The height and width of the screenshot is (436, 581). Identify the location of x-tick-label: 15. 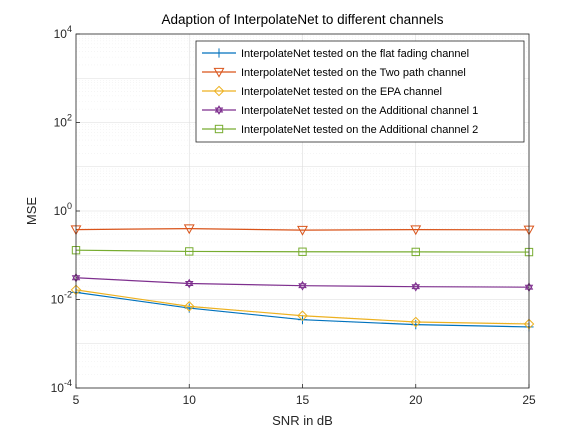
(303, 400).